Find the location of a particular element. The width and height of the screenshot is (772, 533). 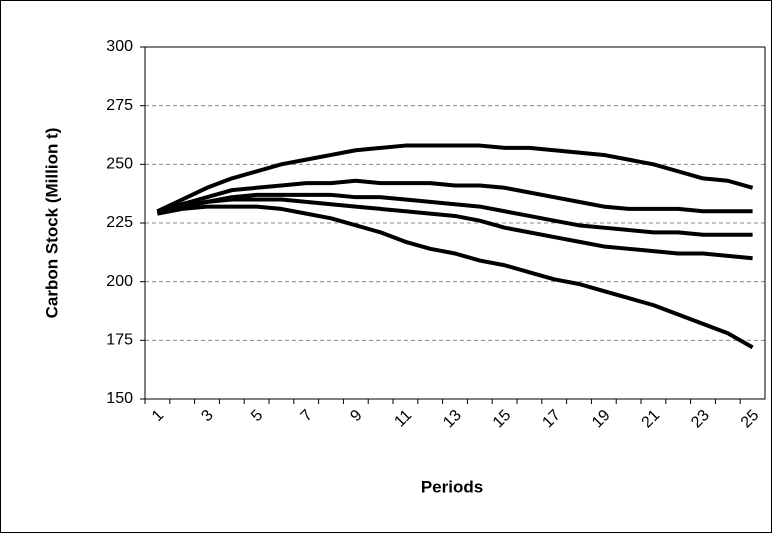

y-tick-label: 225 is located at coordinates (119, 222).